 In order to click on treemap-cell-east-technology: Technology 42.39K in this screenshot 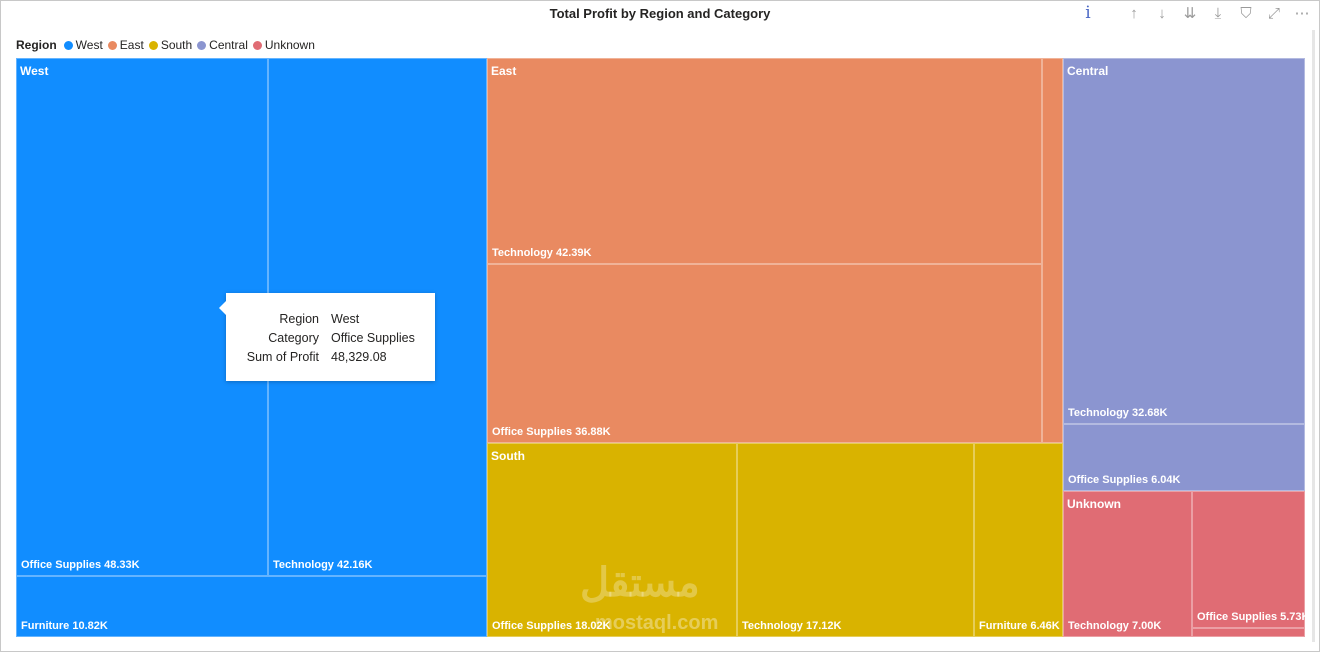, I will do `click(764, 161)`.